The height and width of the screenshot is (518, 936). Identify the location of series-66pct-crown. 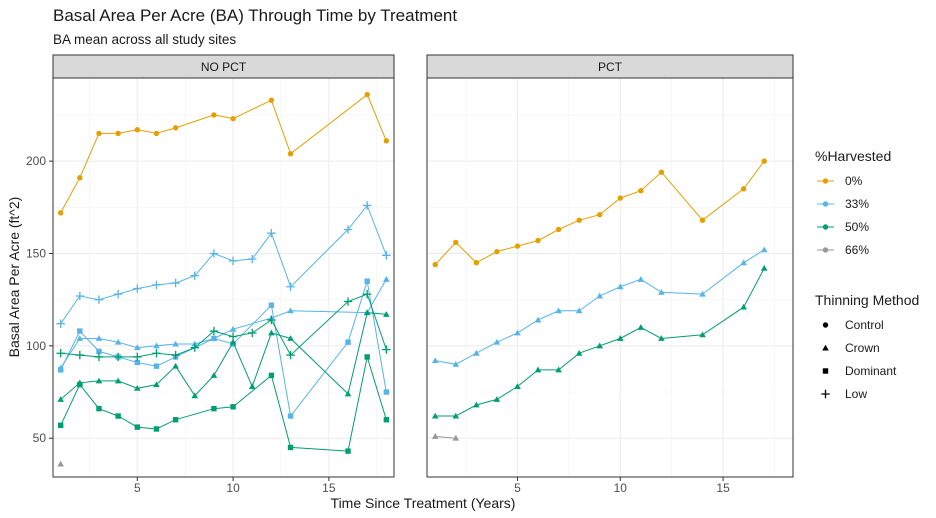
(445, 437).